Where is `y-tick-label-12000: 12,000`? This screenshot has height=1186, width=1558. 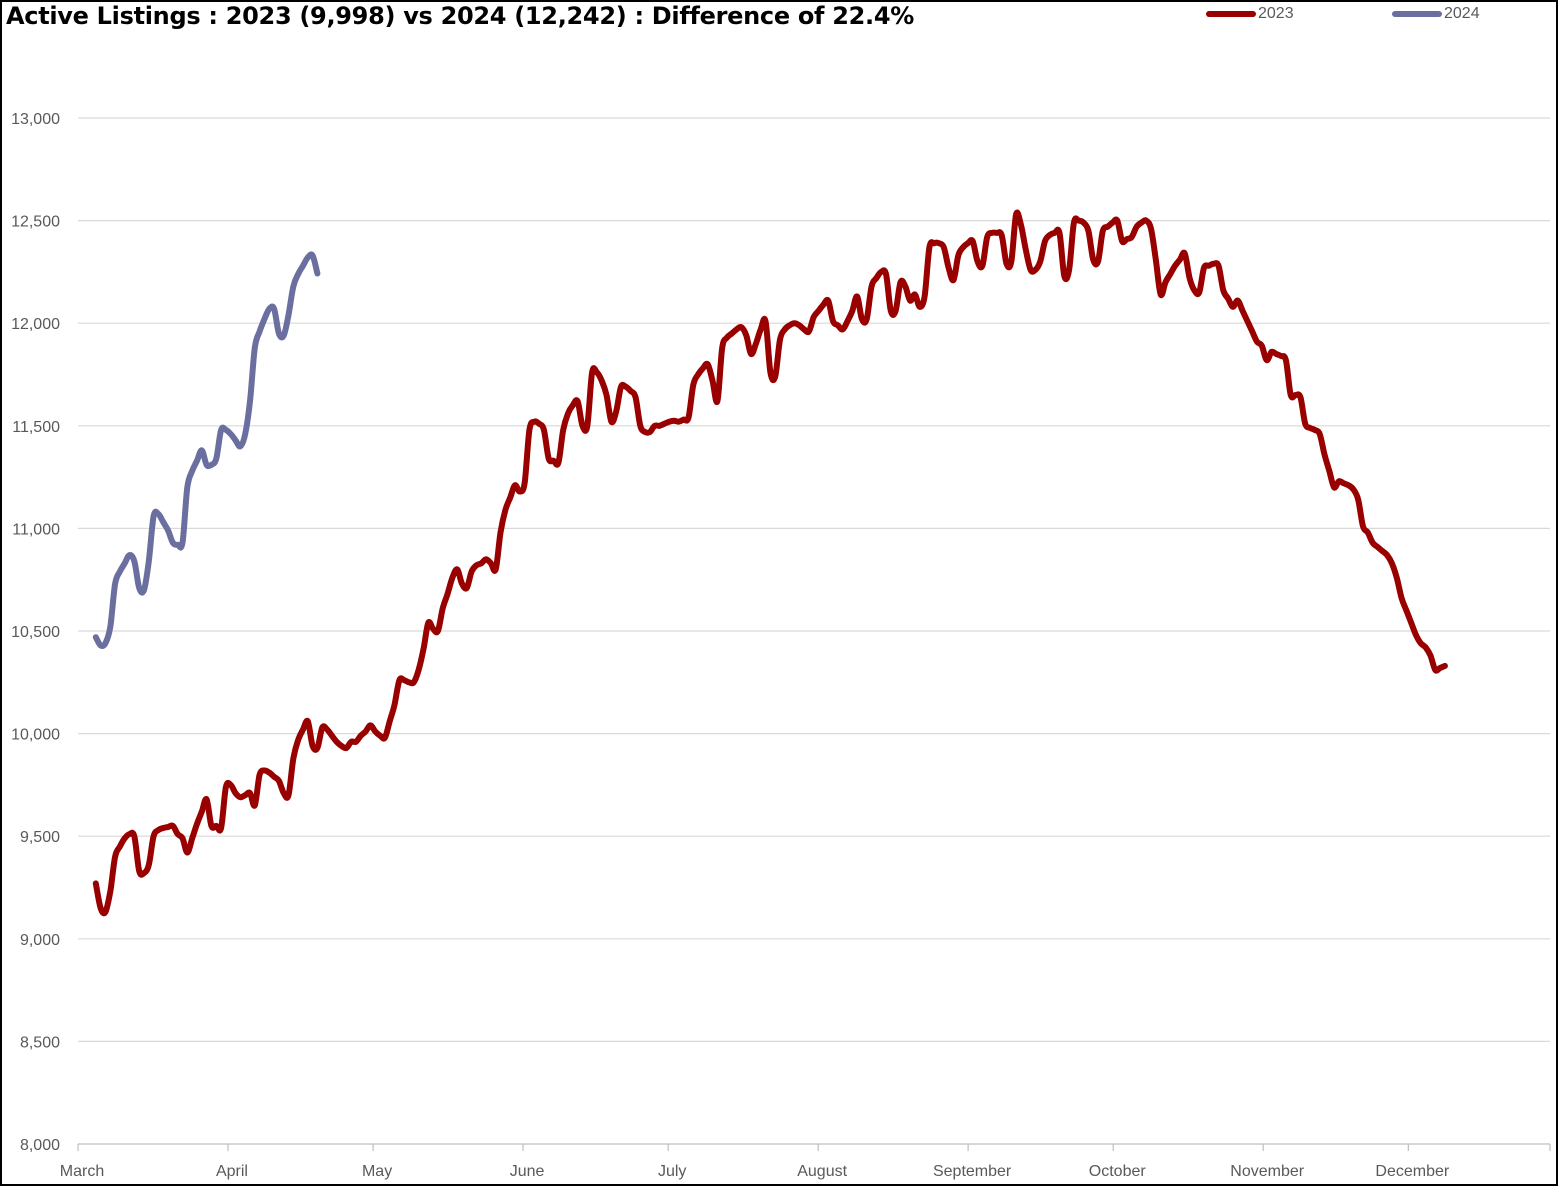
y-tick-label-12000: 12,000 is located at coordinates (35, 324).